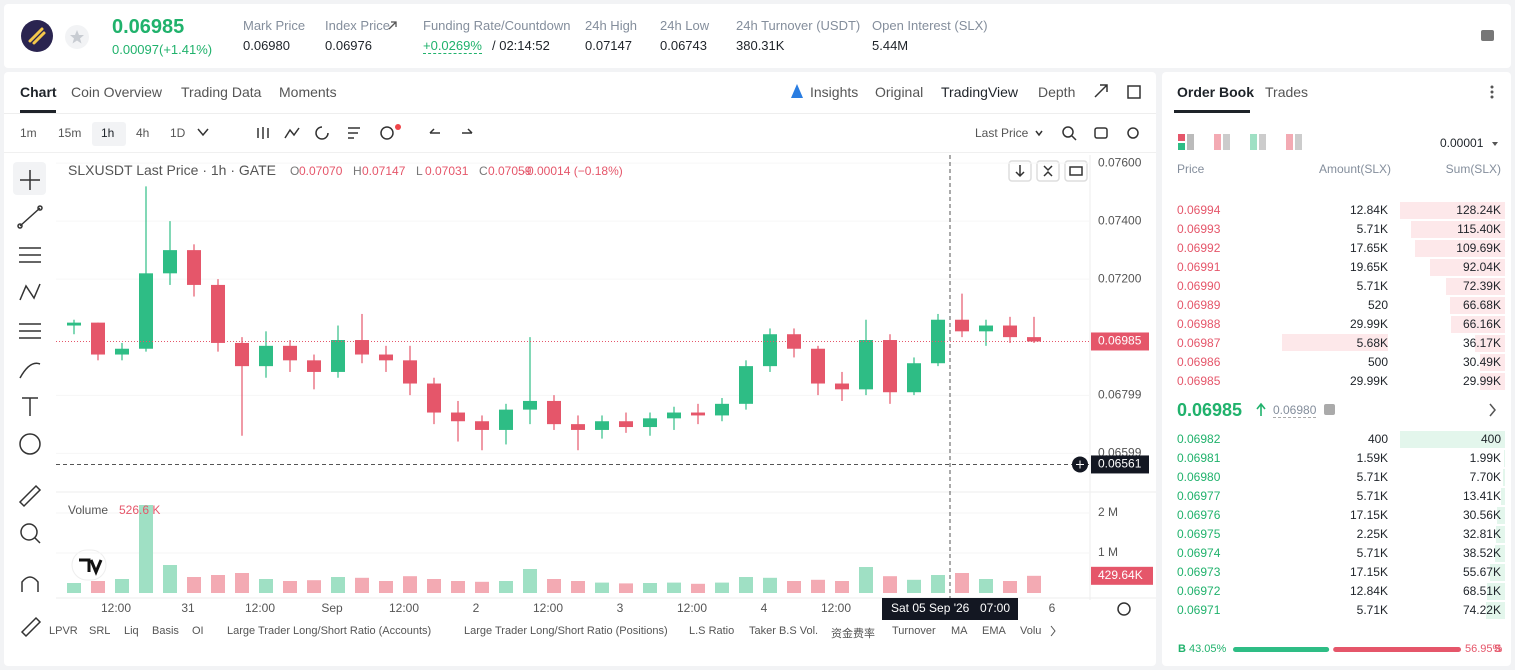 The height and width of the screenshot is (670, 1515). I want to click on book-price: 0.06974, so click(1199, 553).